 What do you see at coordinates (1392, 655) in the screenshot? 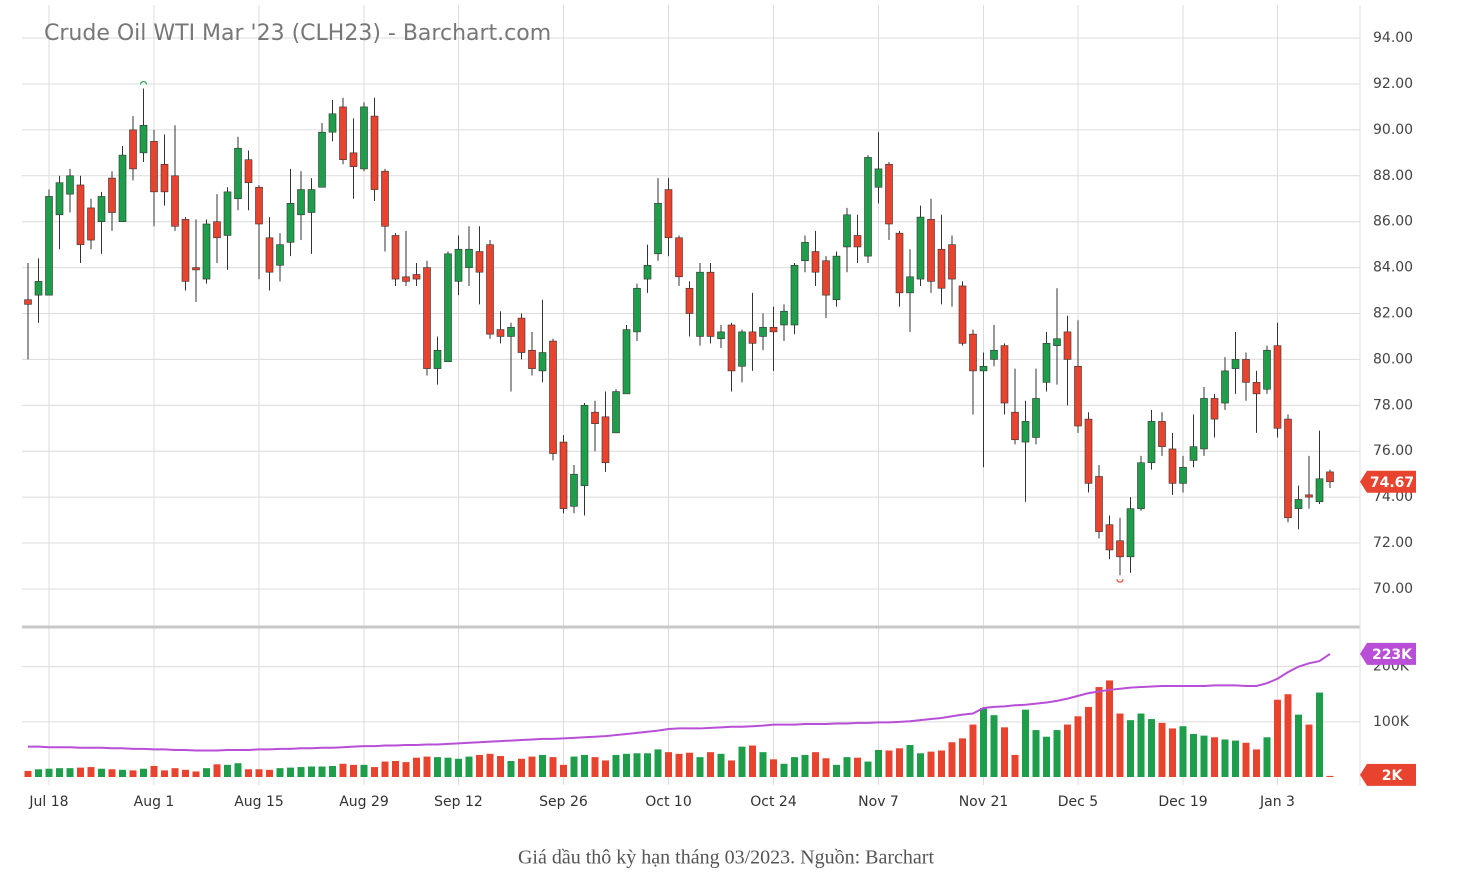
I see `volume-average-label: 223K` at bounding box center [1392, 655].